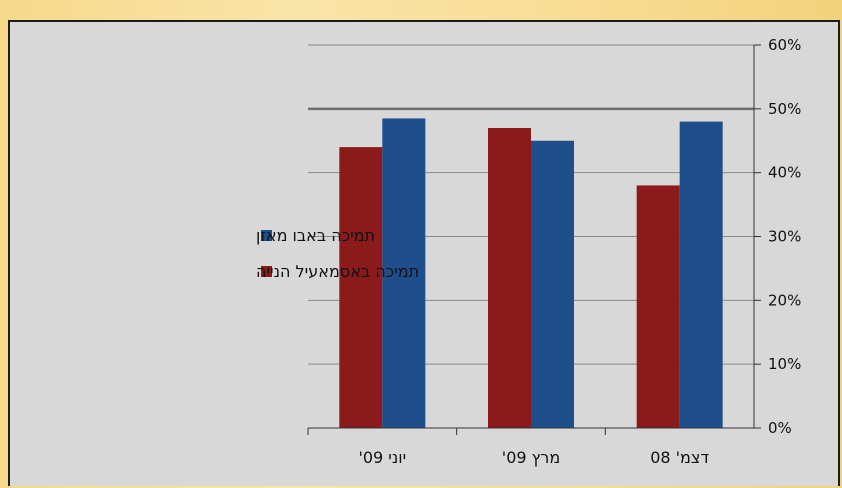 The image size is (842, 488). What do you see at coordinates (784, 300) in the screenshot?
I see `y-tick-label: 20%` at bounding box center [784, 300].